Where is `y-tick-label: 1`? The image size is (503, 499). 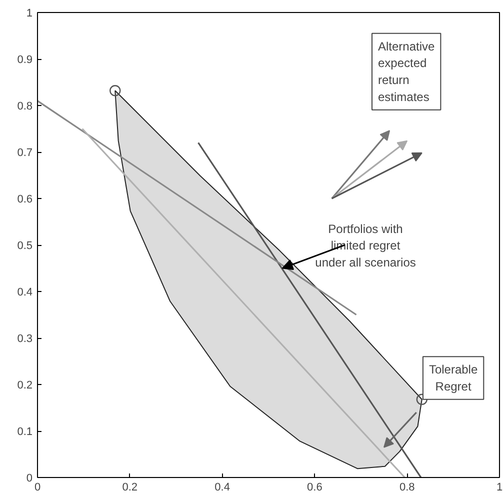
y-tick-label: 1 is located at coordinates (29, 14).